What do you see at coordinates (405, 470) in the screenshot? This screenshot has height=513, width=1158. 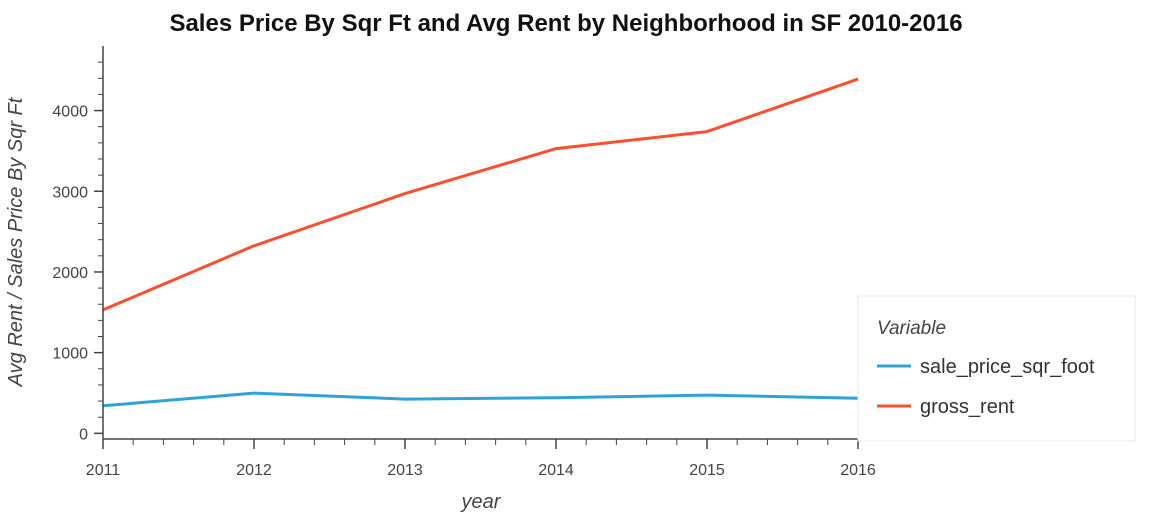 I see `x-tick-label: 2013` at bounding box center [405, 470].